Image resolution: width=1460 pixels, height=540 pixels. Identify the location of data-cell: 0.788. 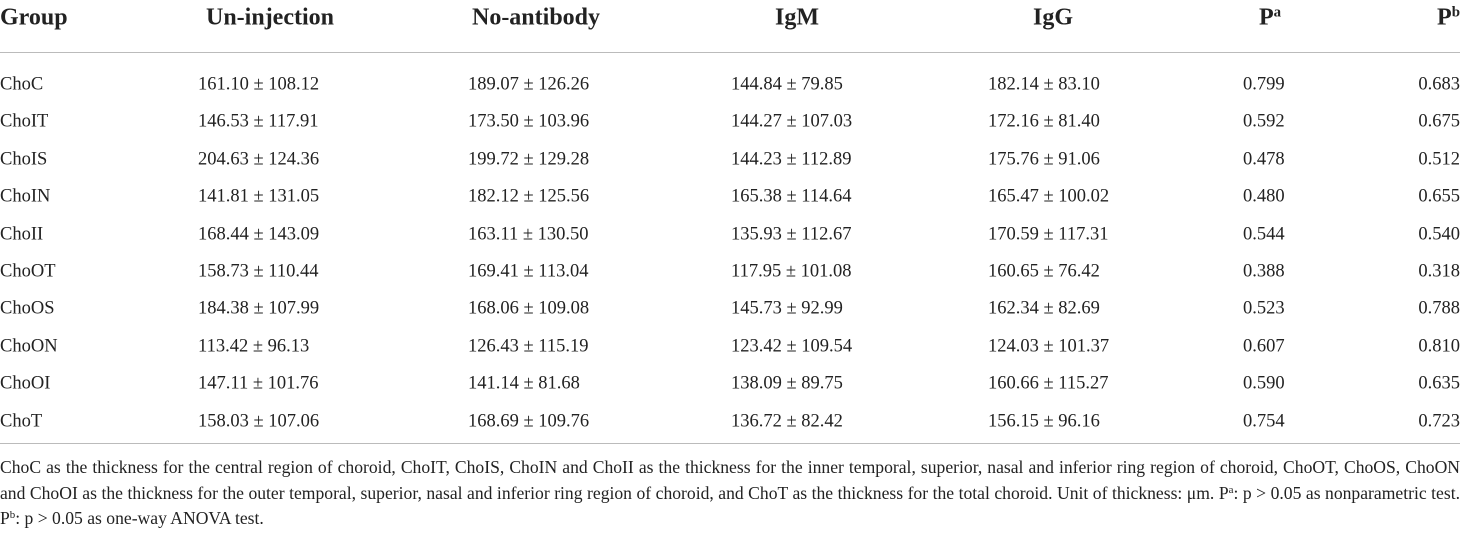
(1439, 308).